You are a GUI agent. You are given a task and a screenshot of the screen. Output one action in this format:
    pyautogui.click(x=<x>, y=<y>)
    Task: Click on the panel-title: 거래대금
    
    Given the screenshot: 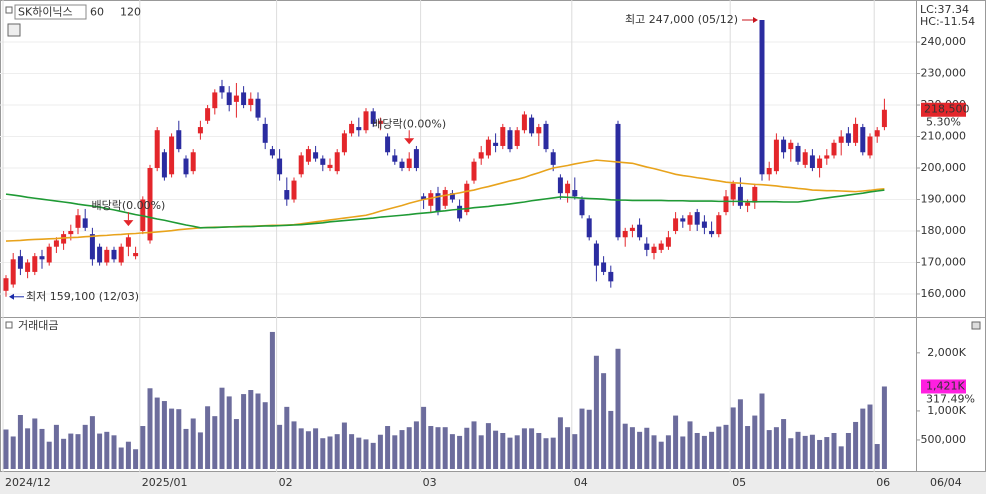 What is the action you would take?
    pyautogui.click(x=38, y=325)
    